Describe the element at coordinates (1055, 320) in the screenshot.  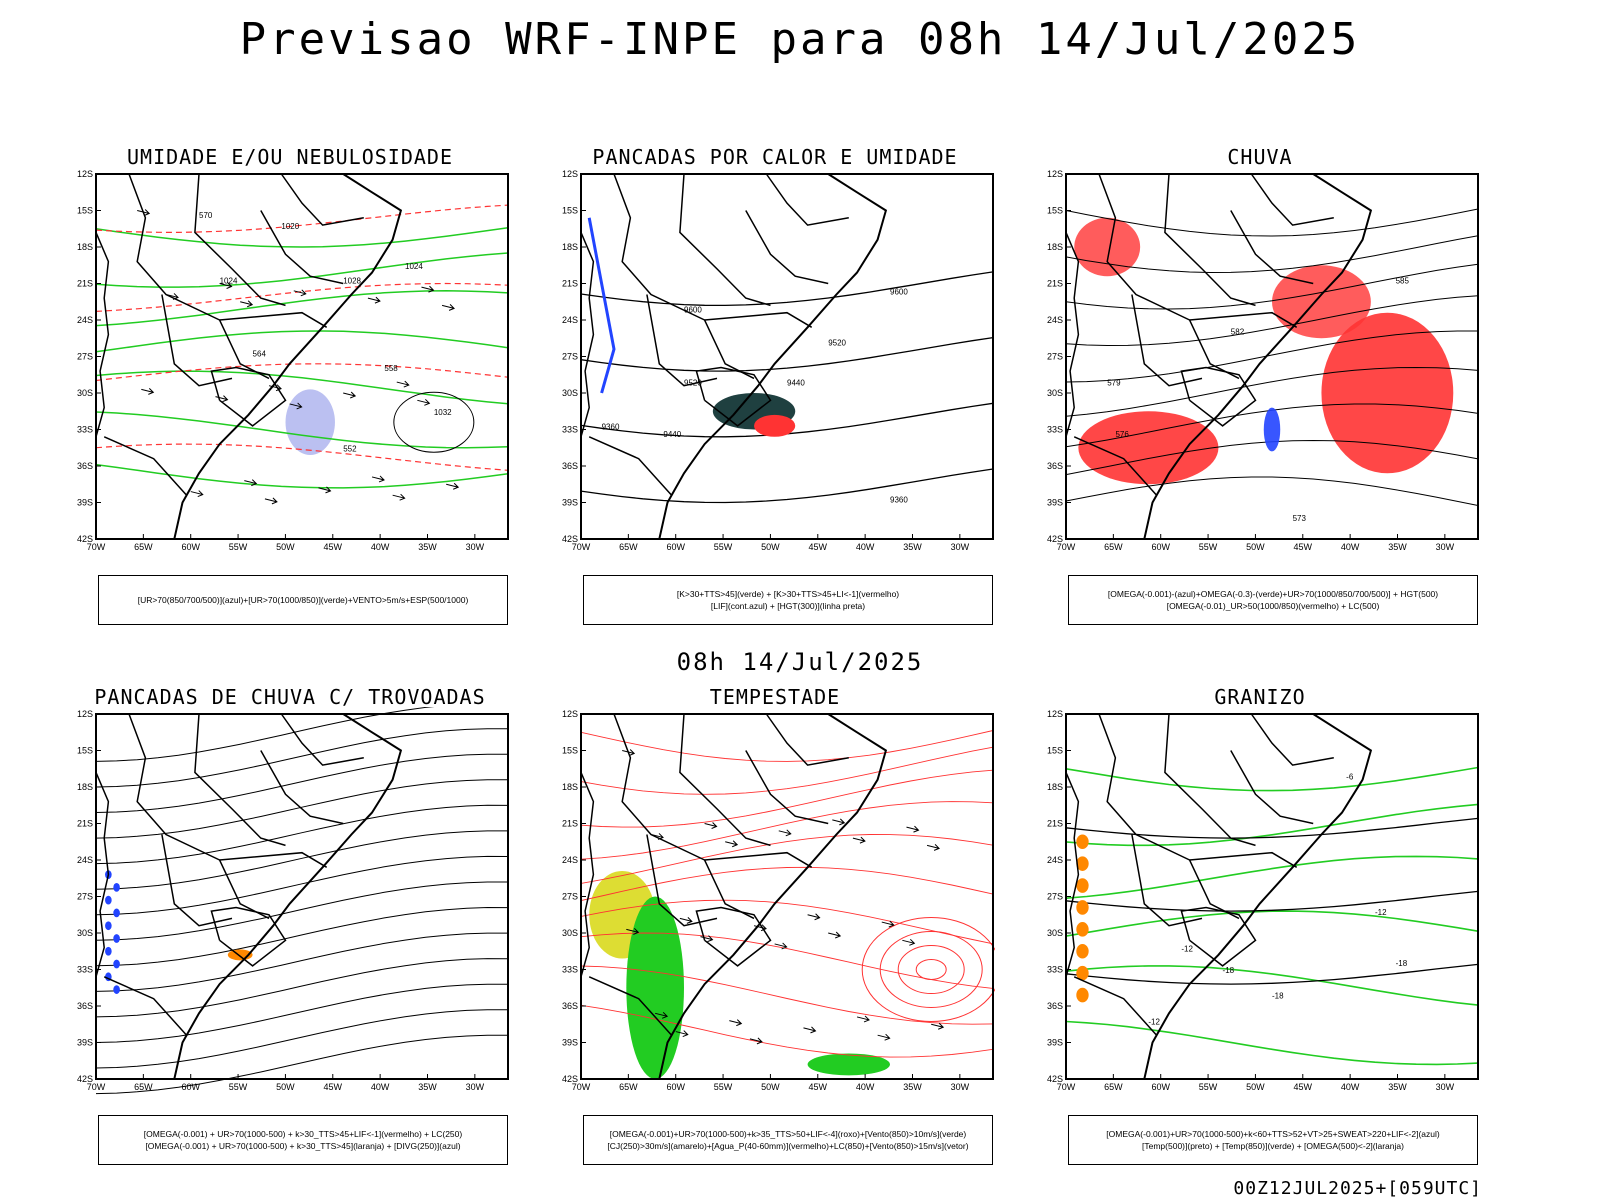
I see `lat-tick-label: 24S` at that location.